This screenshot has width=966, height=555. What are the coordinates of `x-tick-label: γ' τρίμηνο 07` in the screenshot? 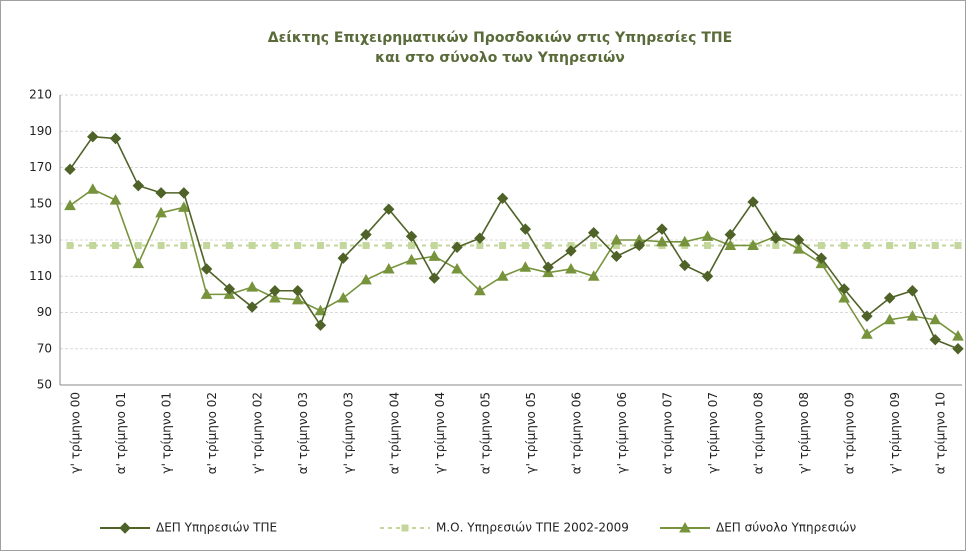 It's located at (713, 433).